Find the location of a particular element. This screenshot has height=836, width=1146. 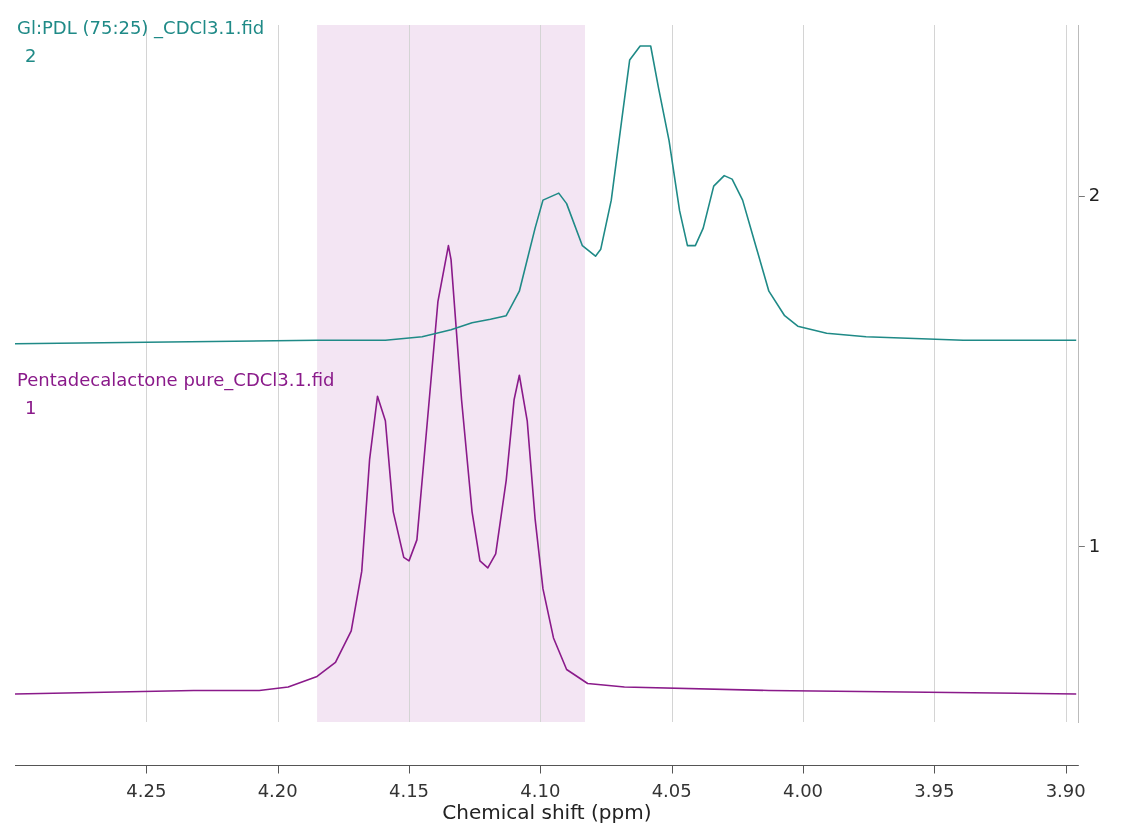

x-tick-label: 3.90 is located at coordinates (1065, 791).